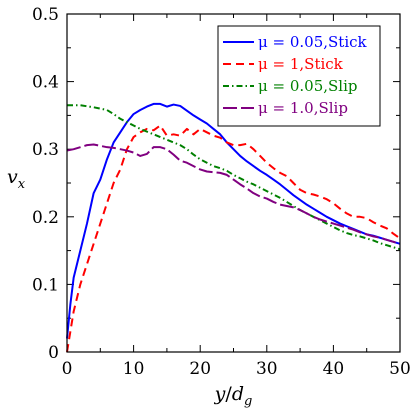 Image resolution: width=415 pixels, height=412 pixels. I want to click on legend-label-1: μ = 0.05,Stick, so click(313, 42).